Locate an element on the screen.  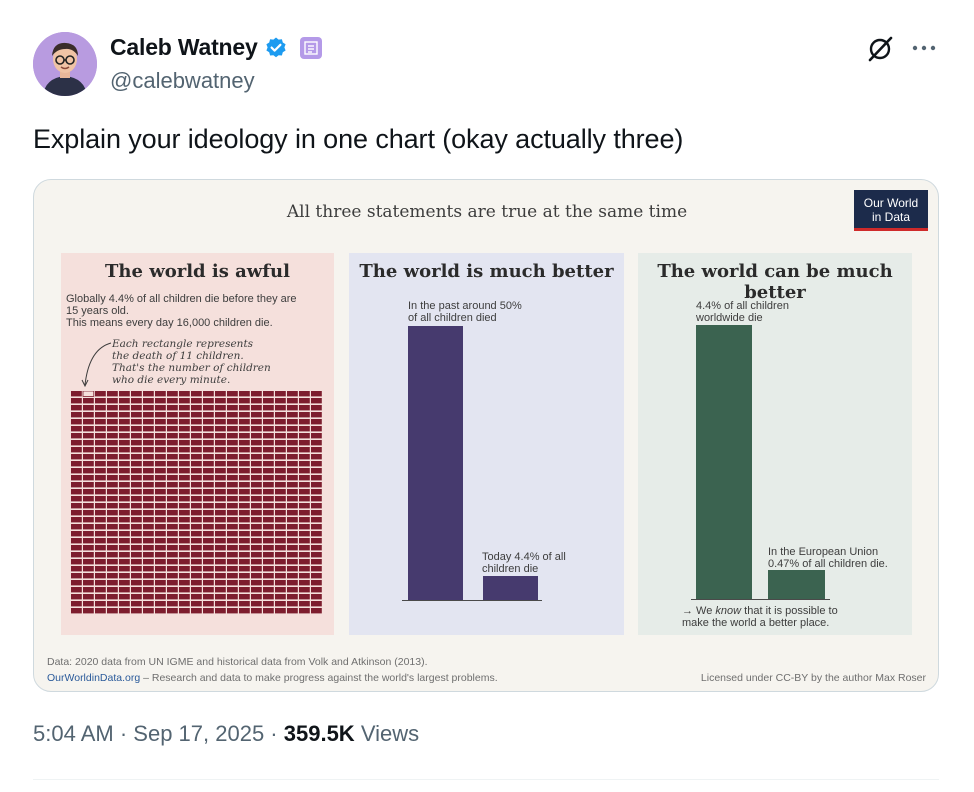
grok-icon is located at coordinates (880, 49).